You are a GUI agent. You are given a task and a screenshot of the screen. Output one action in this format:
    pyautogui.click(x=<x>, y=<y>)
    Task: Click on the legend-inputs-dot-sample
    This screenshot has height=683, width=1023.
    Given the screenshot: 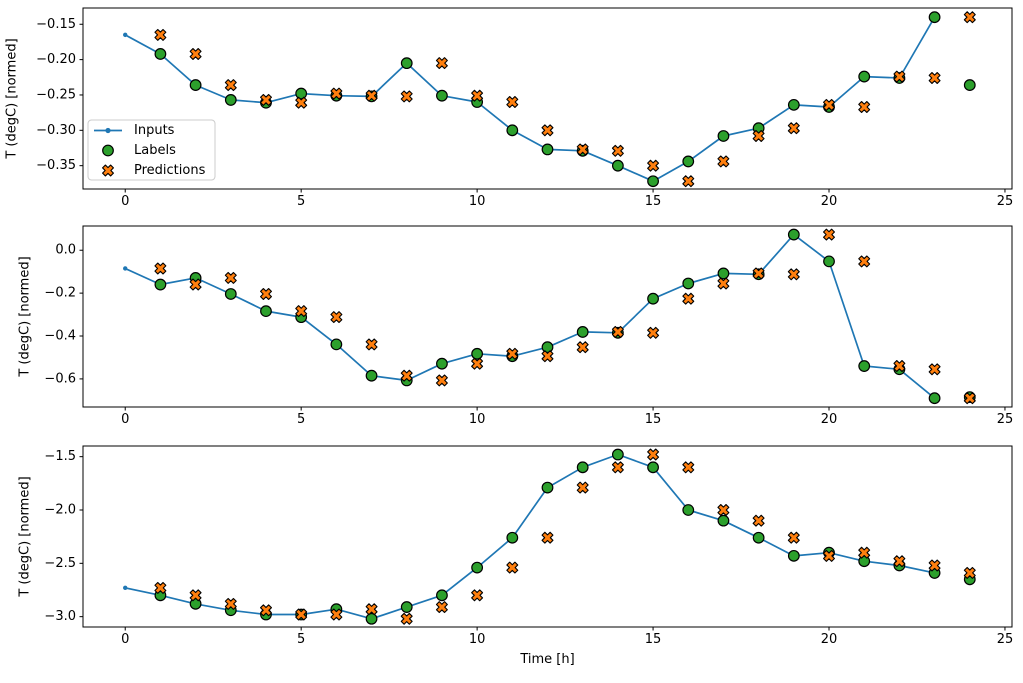 What is the action you would take?
    pyautogui.click(x=108, y=130)
    